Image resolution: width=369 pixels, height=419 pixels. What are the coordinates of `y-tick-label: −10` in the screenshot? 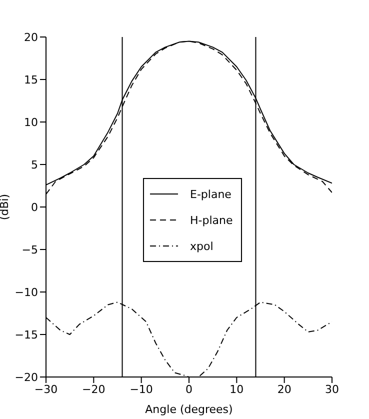 It's located at (26, 292).